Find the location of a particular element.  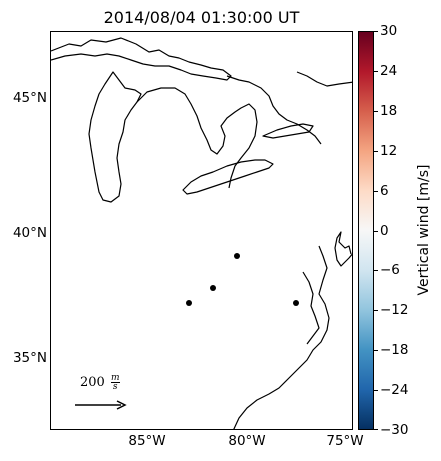

colorbar is located at coordinates (366, 230).